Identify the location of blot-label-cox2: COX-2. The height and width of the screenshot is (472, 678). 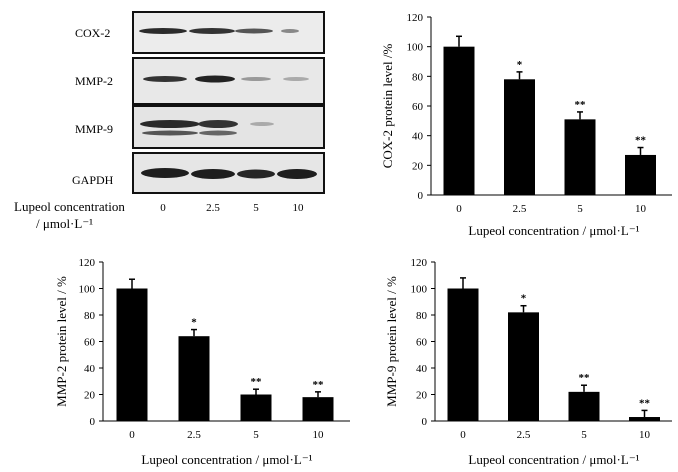
(92, 33).